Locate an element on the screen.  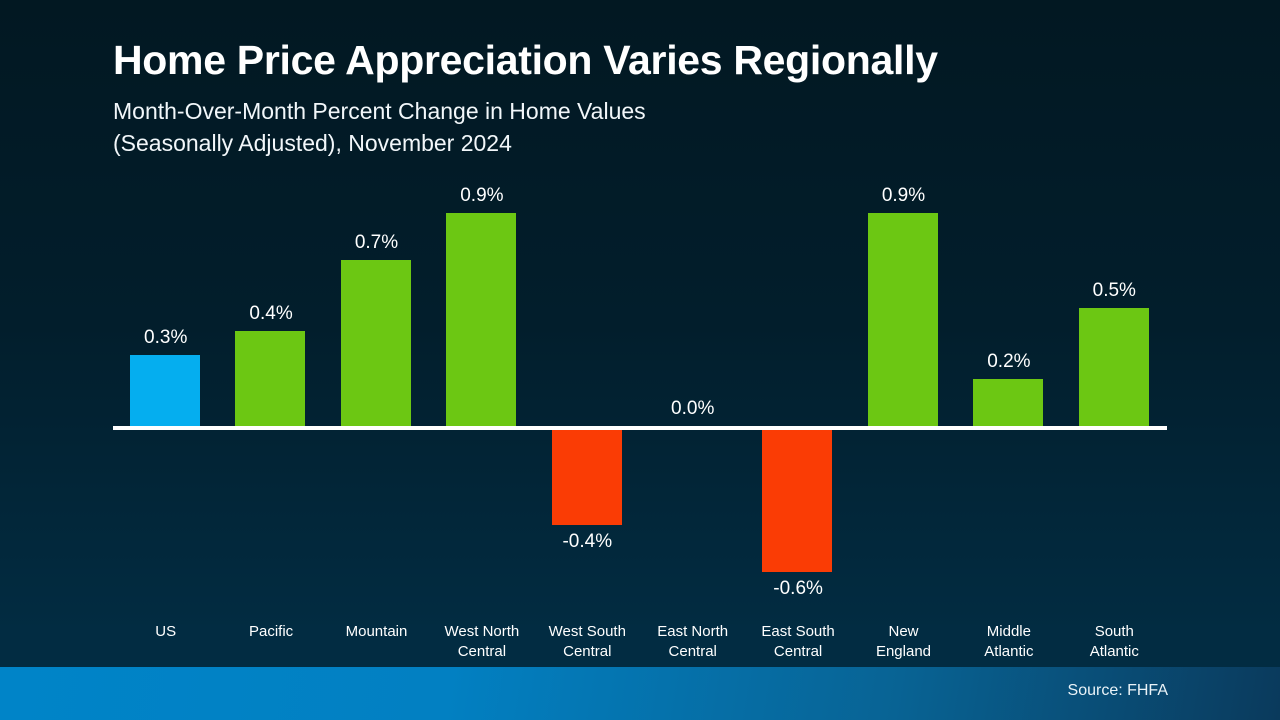
zero-baseline is located at coordinates (640, 428).